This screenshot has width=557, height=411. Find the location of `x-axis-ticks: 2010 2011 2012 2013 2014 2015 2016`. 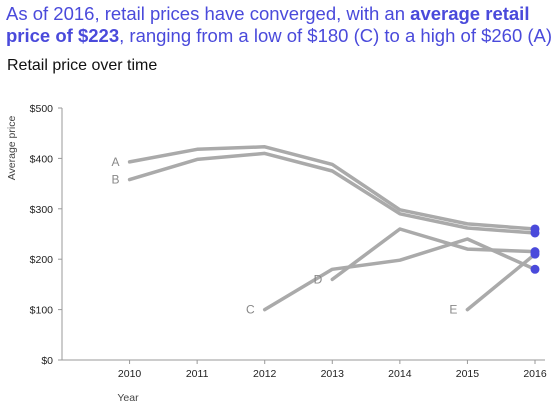

x-axis-ticks: 2010 2011 2012 2013 2014 2015 2016 is located at coordinates (332, 370).